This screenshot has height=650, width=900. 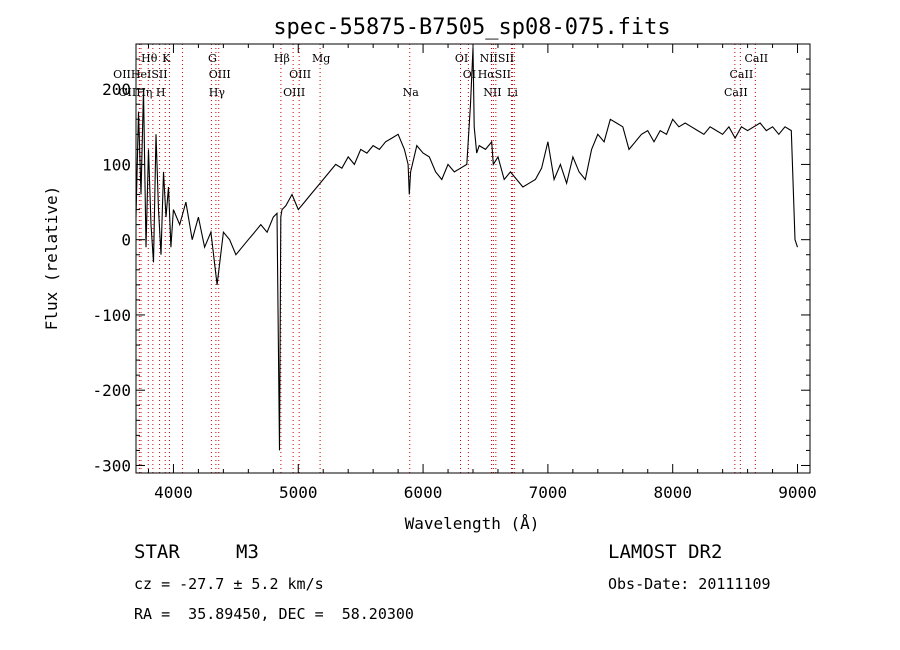 What do you see at coordinates (423, 492) in the screenshot?
I see `x-tick-label: 6000` at bounding box center [423, 492].